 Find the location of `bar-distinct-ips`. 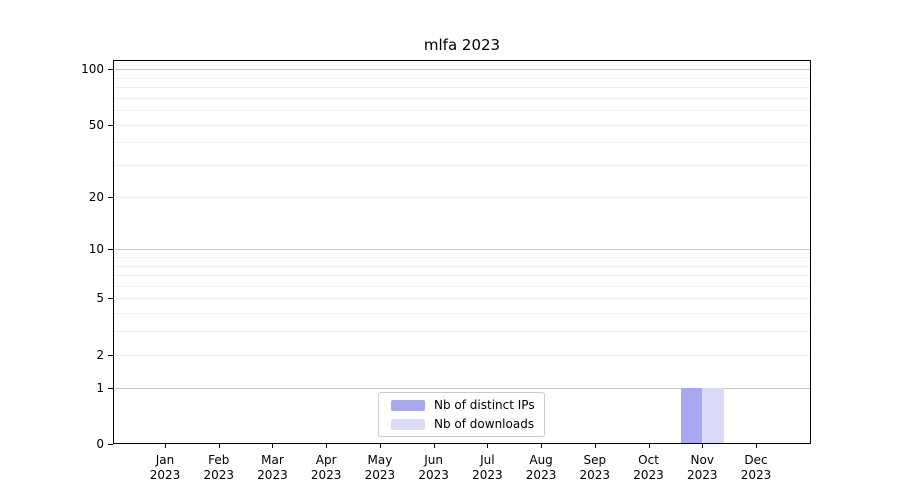

bar-distinct-ips is located at coordinates (691, 415).